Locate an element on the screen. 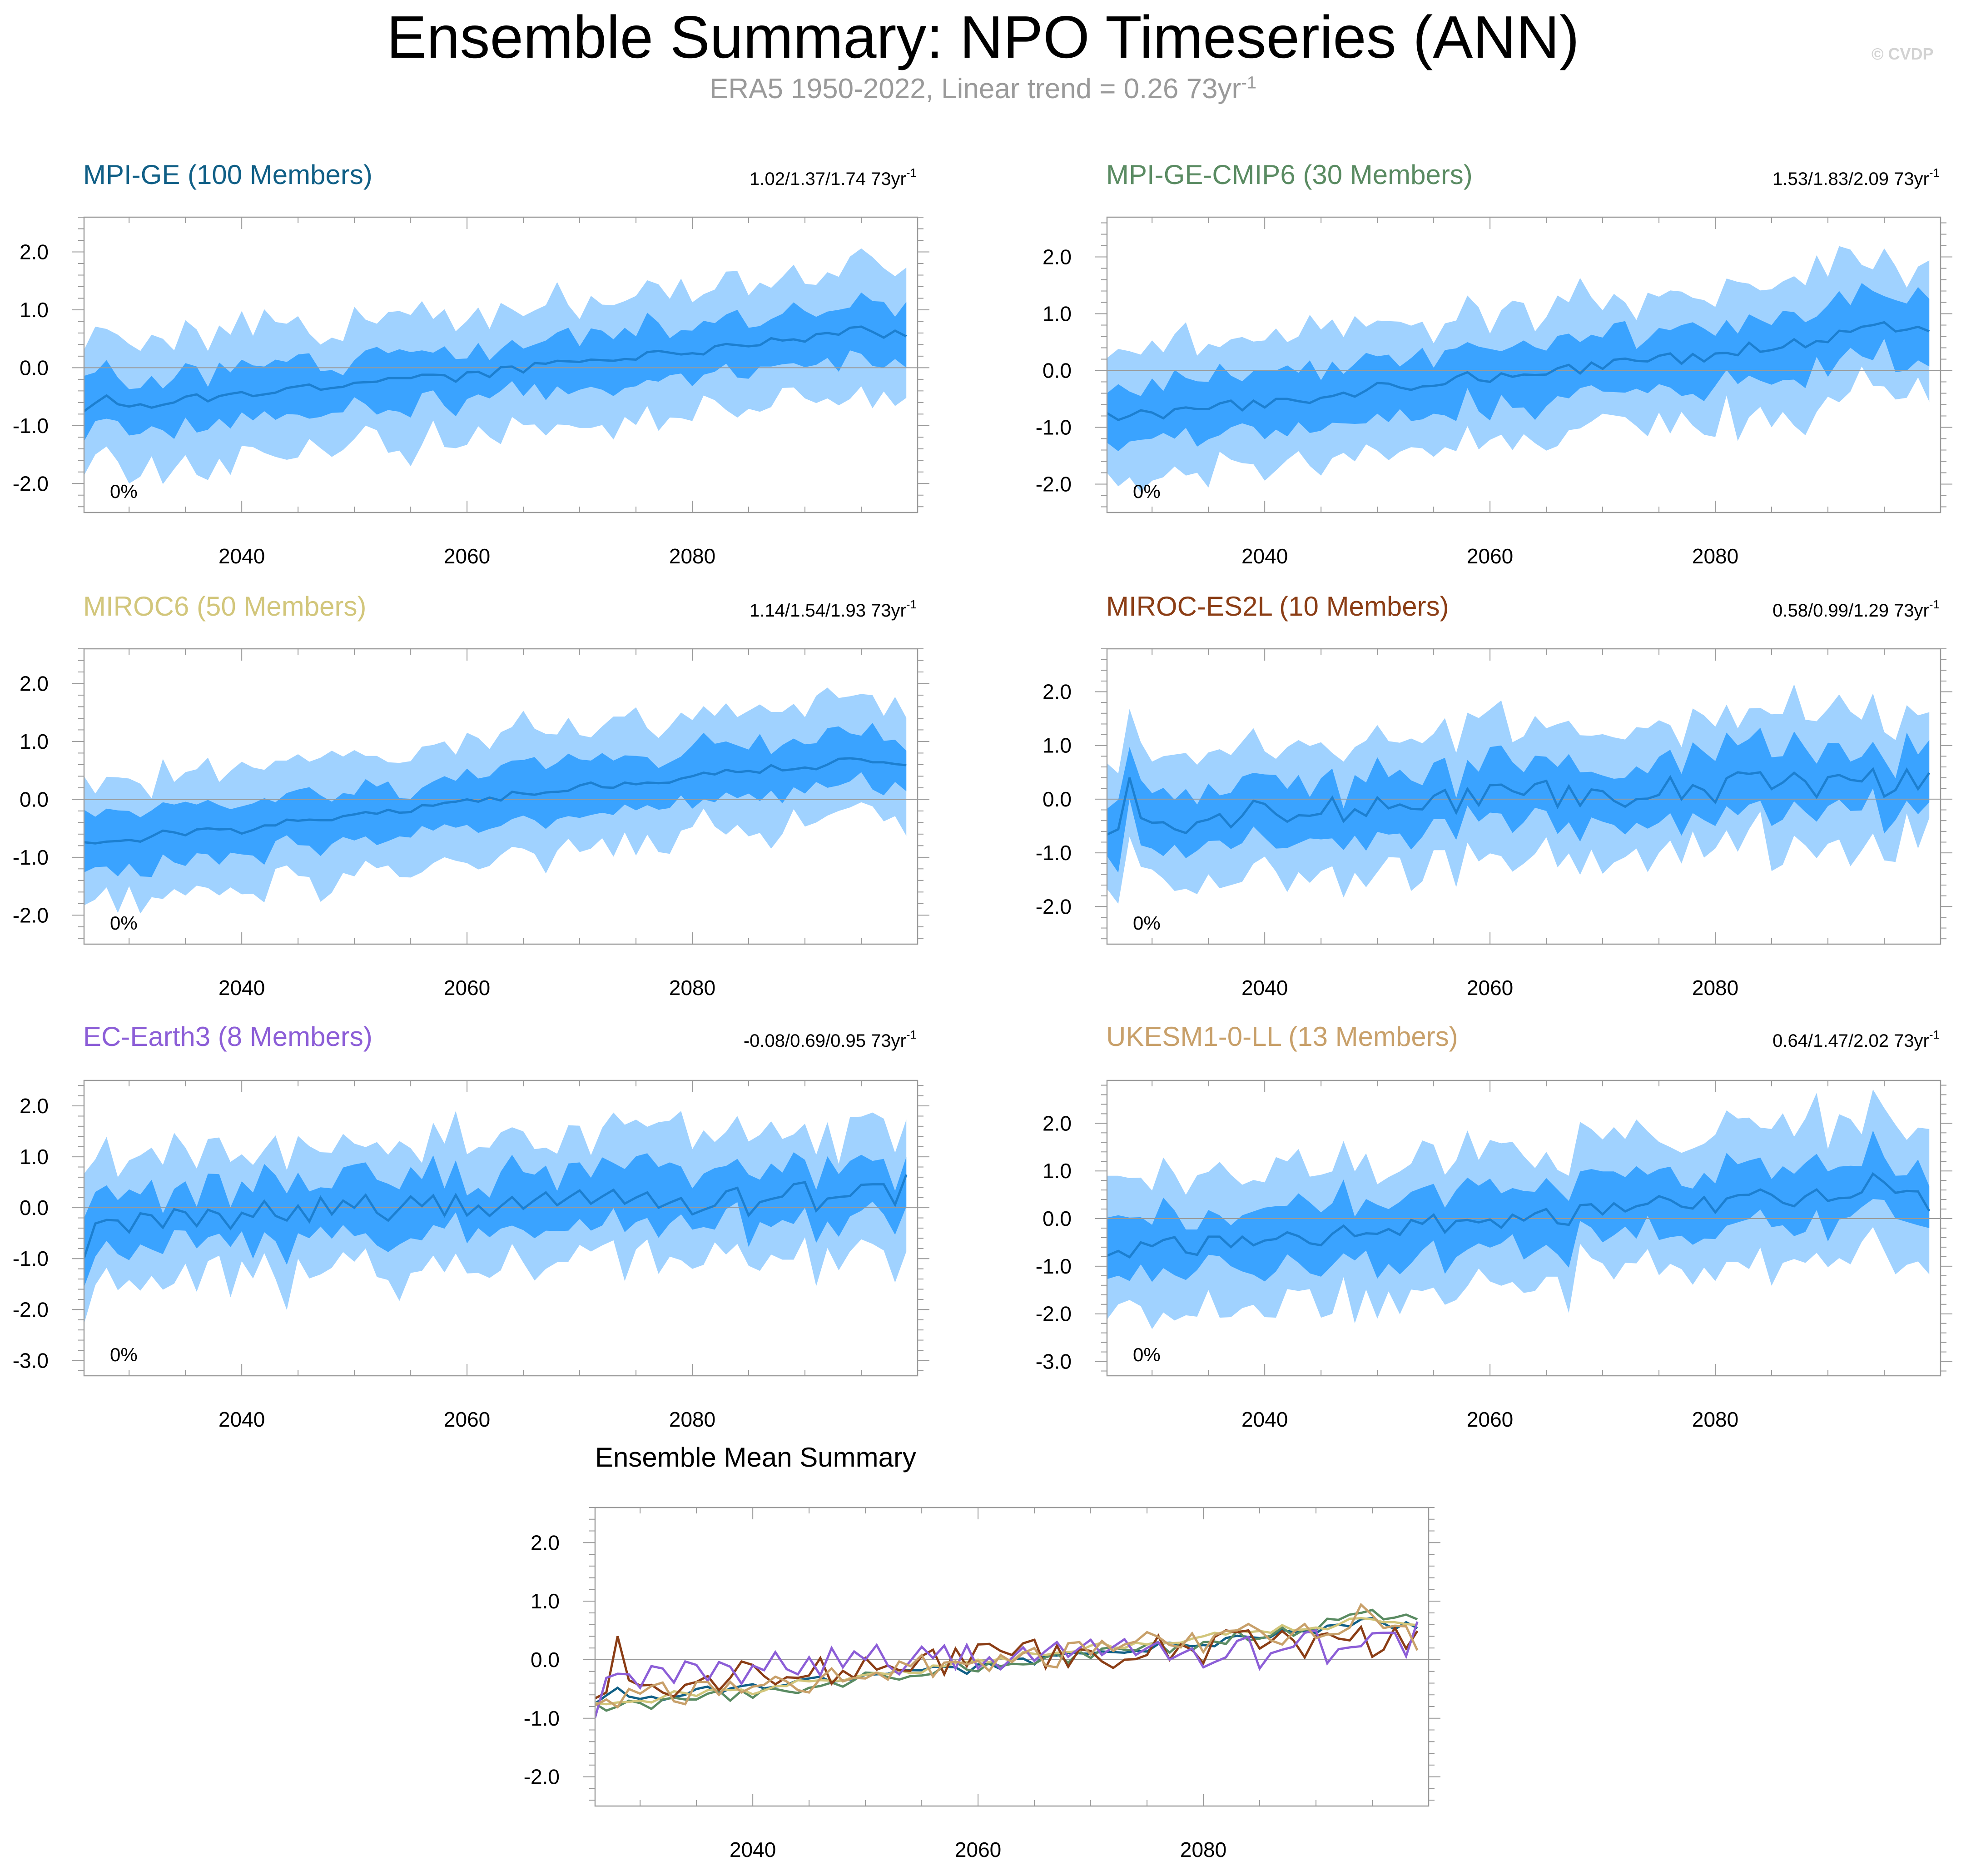 The height and width of the screenshot is (1876, 1966). trend-label: 0.64/1.47/2.02 73yr-1 is located at coordinates (1856, 1040).